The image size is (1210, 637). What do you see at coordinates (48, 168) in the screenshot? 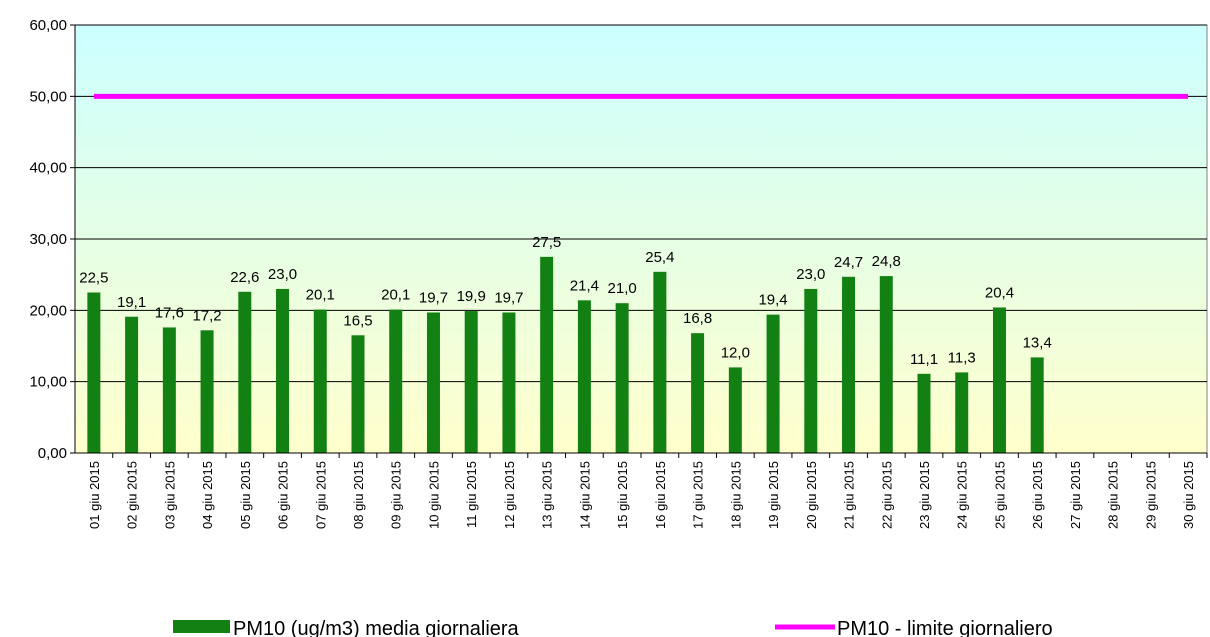
I see `y-tick-label: 40,00` at bounding box center [48, 168].